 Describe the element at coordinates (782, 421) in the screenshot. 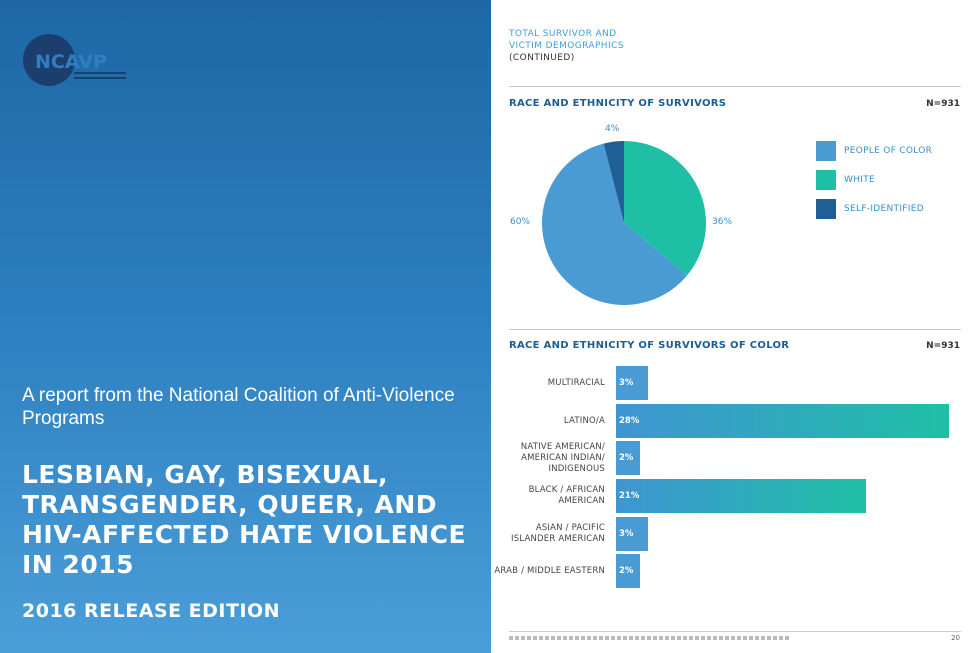

I see `bar: 28%` at that location.